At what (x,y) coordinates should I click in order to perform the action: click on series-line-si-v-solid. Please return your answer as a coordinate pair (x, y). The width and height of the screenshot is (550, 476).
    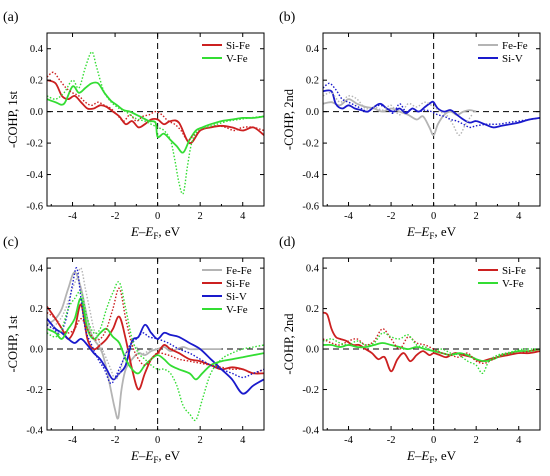
    Looking at the image, I should click on (431, 109).